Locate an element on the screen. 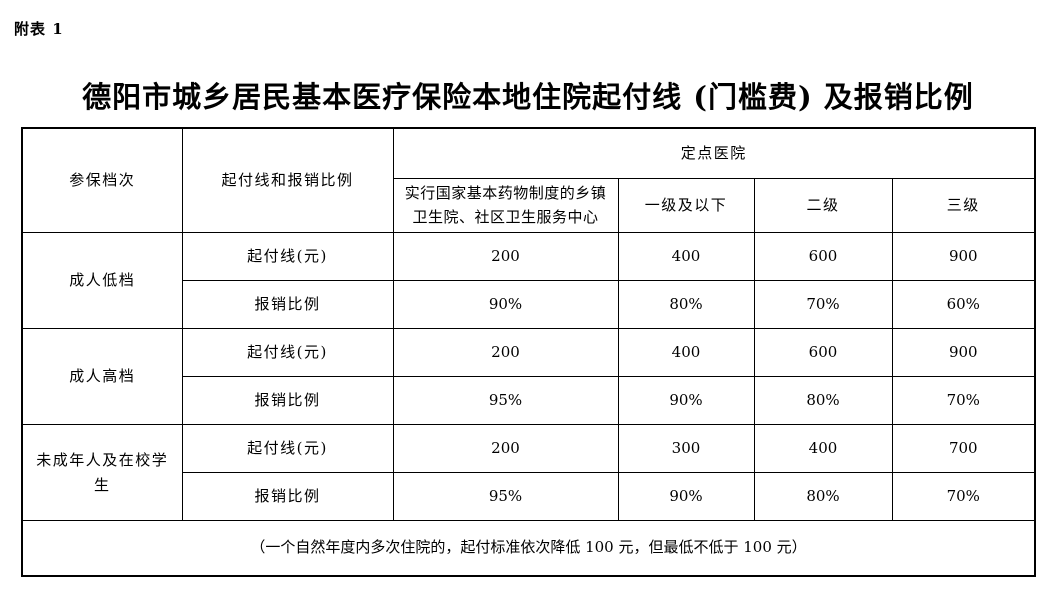 The width and height of the screenshot is (1056, 590). tier-minors-students: 未成年人及在校学生 is located at coordinates (102, 472).